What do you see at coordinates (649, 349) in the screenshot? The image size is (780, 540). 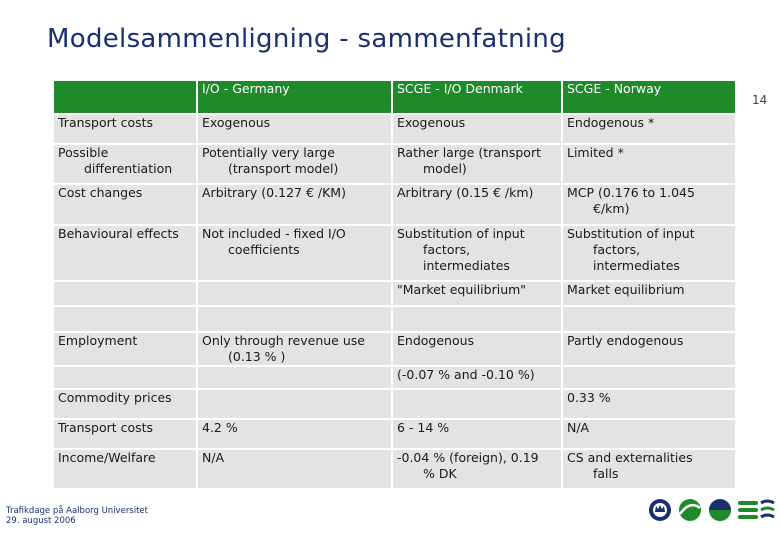 I see `norway-cell: Partly endogenous` at bounding box center [649, 349].